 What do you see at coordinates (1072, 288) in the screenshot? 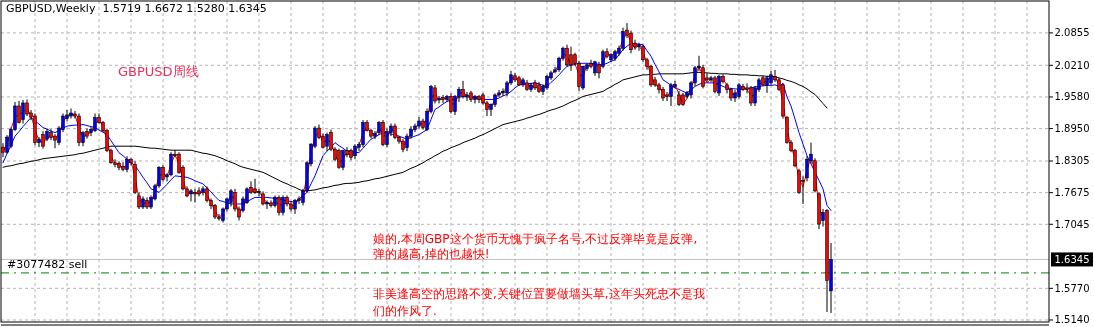
I see `y-tick-label: 1.5770` at bounding box center [1072, 288].